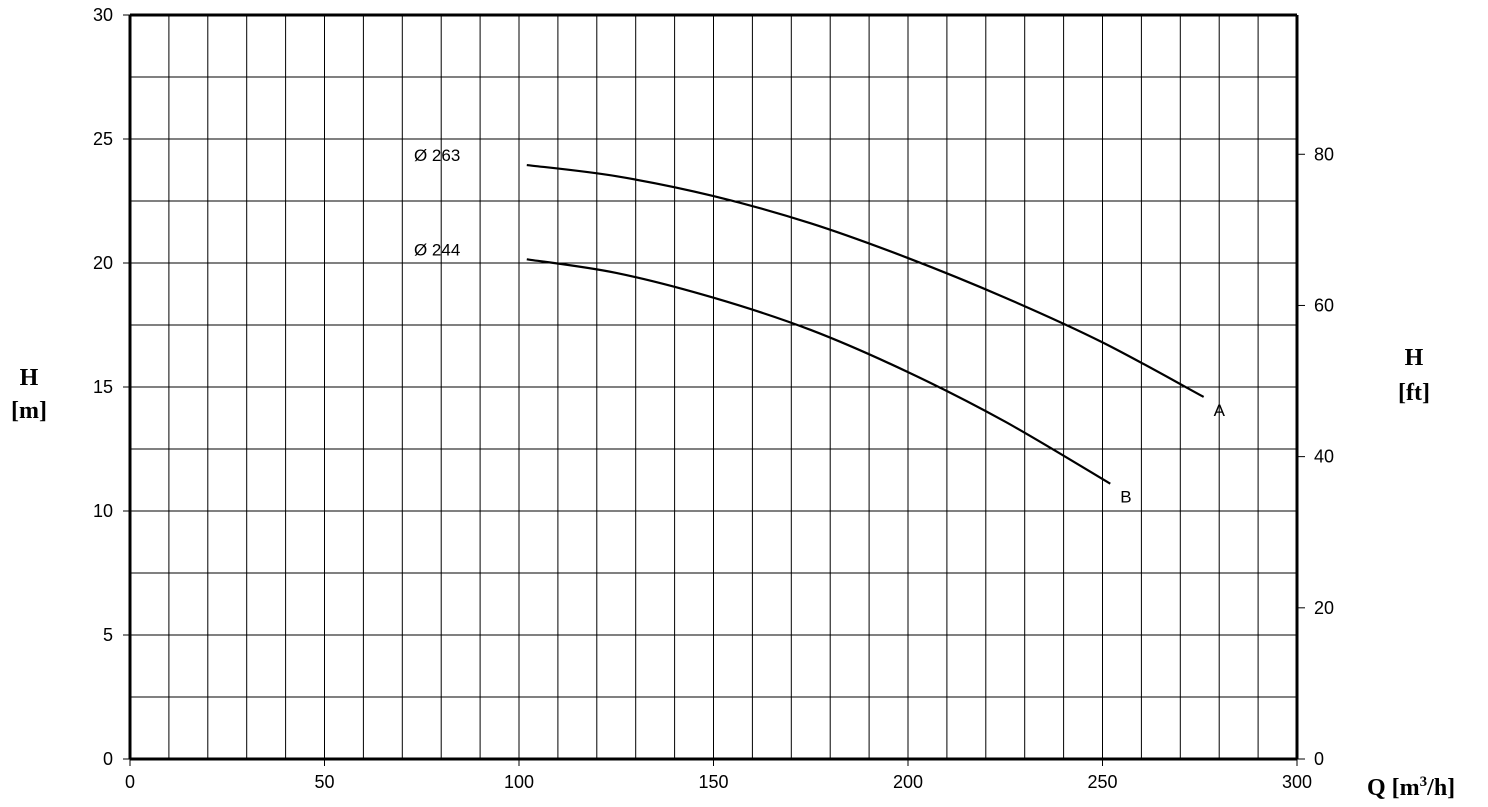 Image resolution: width=1488 pixels, height=807 pixels. I want to click on y2-tick-label: 20, so click(1324, 608).